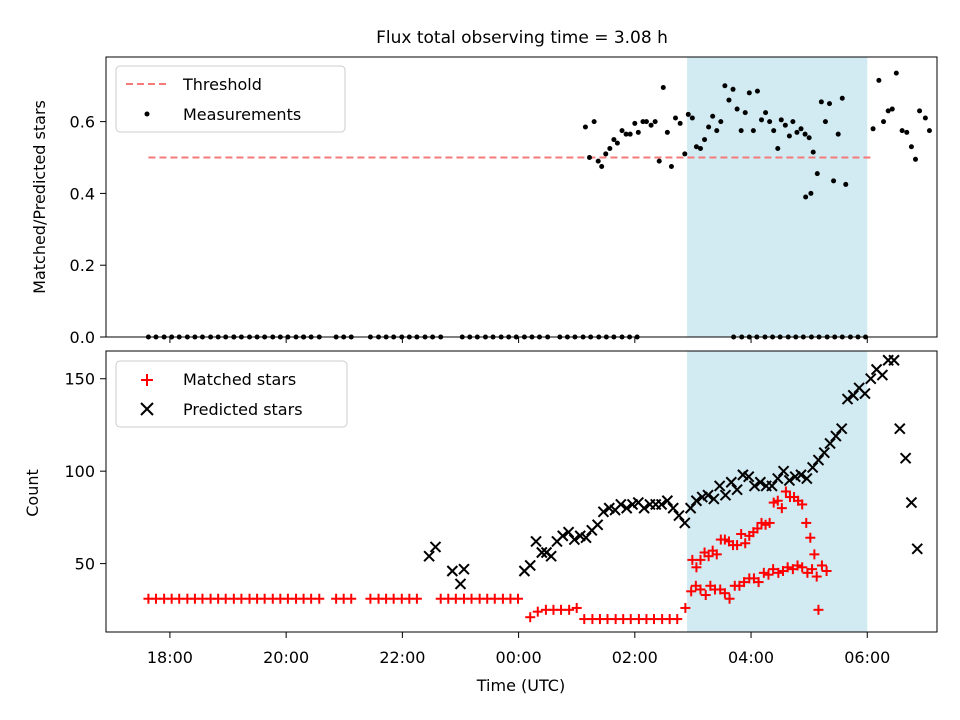  Describe the element at coordinates (242, 114) in the screenshot. I see `legend-measurements-label: Measurements` at that location.